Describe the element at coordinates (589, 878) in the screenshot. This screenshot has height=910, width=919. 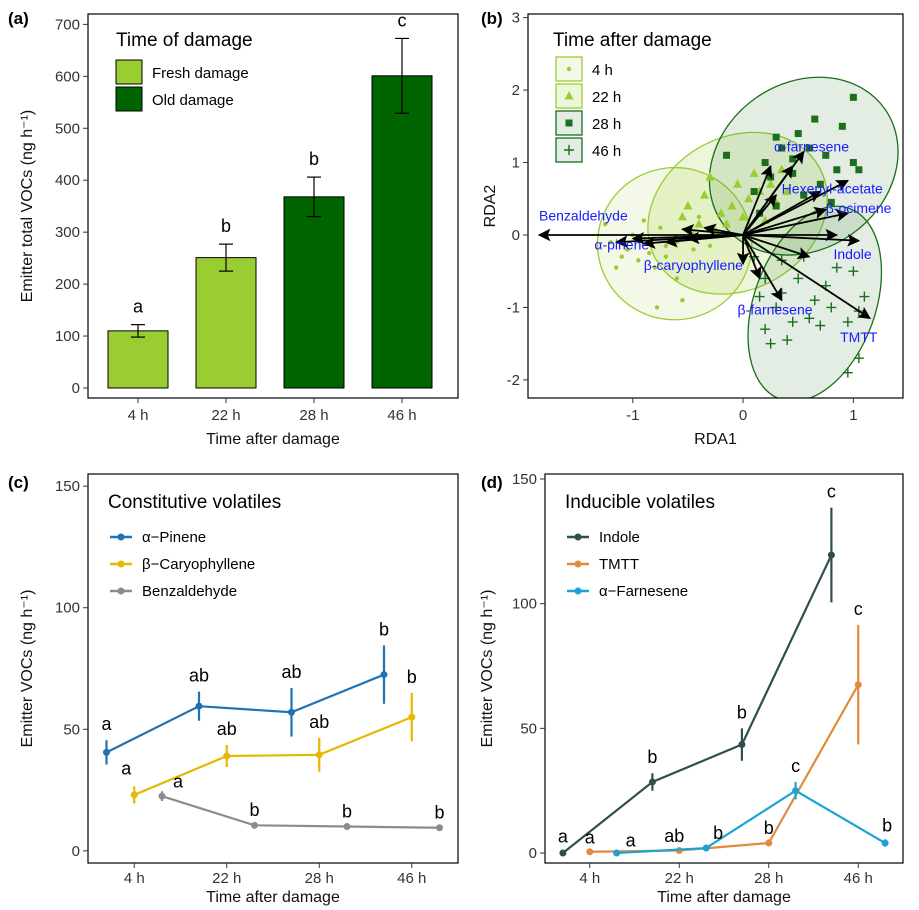
I see `panel-d-xtick-label: 4 h` at that location.